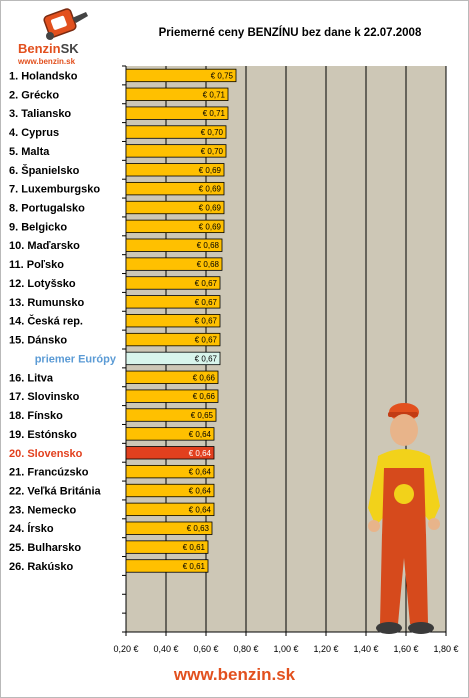 Image resolution: width=469 pixels, height=698 pixels. I want to click on category-label: 22. Veľká Británia, so click(55, 492).